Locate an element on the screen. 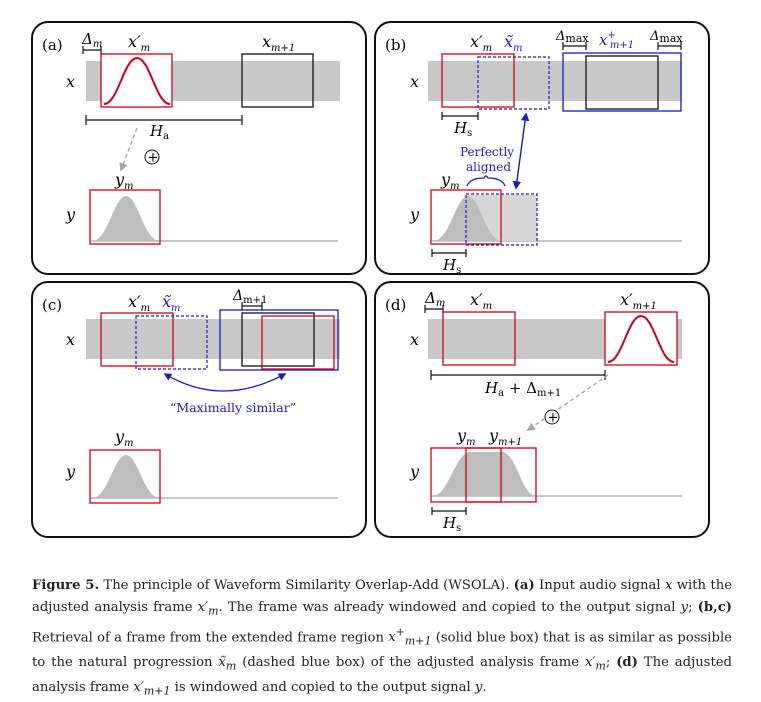 This screenshot has width=761, height=702. panel-b-output-bump is located at coordinates (467, 218).